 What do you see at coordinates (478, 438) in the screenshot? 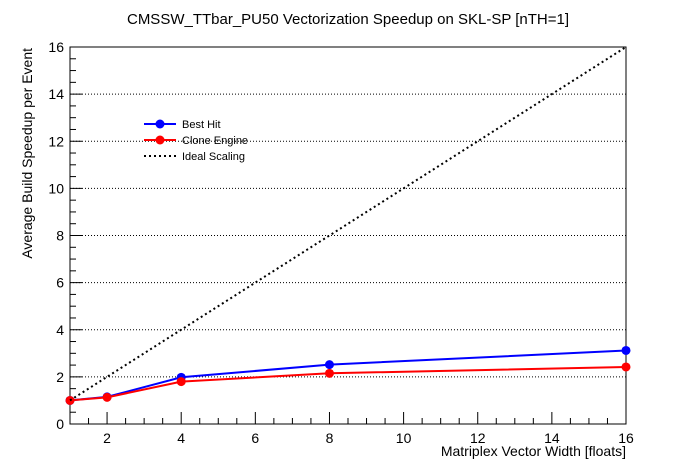
I see `x-tick-label: 12` at bounding box center [478, 438].